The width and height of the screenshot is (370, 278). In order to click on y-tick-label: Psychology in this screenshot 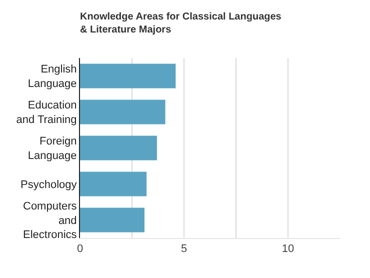, I will do `click(49, 184)`.